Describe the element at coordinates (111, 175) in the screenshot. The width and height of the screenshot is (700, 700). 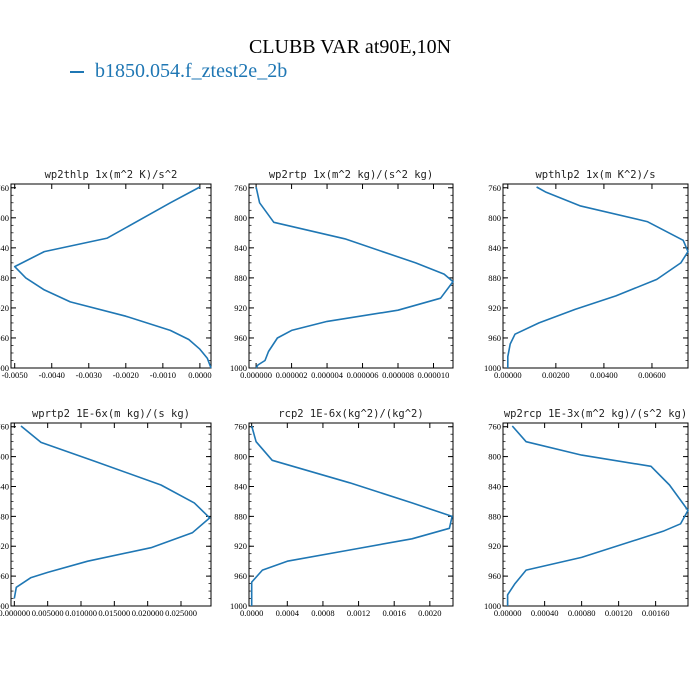
I see `panel-title: wp2thlp 1x(m^2 K)/s^2` at that location.